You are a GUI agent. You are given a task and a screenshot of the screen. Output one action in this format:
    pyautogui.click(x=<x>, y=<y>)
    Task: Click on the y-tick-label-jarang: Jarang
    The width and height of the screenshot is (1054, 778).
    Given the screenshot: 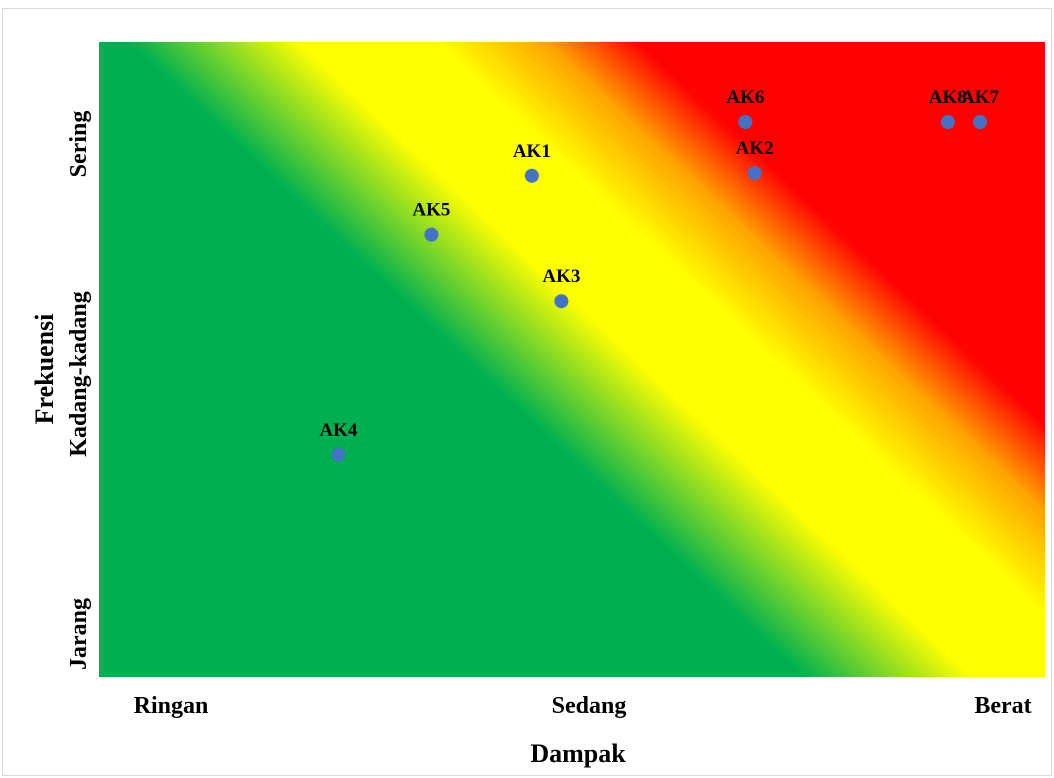 What is the action you would take?
    pyautogui.click(x=79, y=634)
    